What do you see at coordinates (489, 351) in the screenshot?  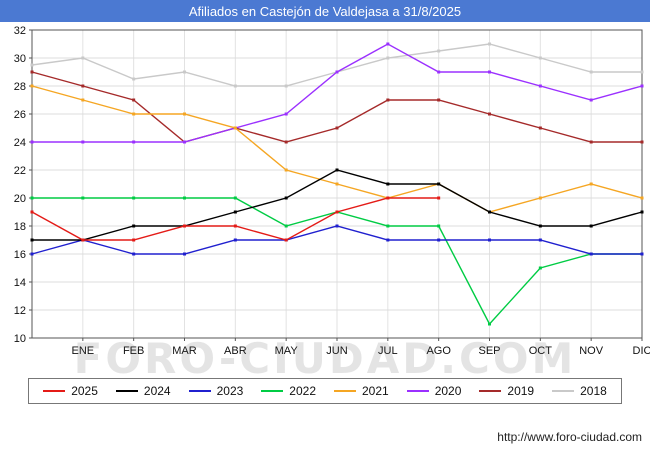 I see `x-tick-label: SEP` at bounding box center [489, 351].